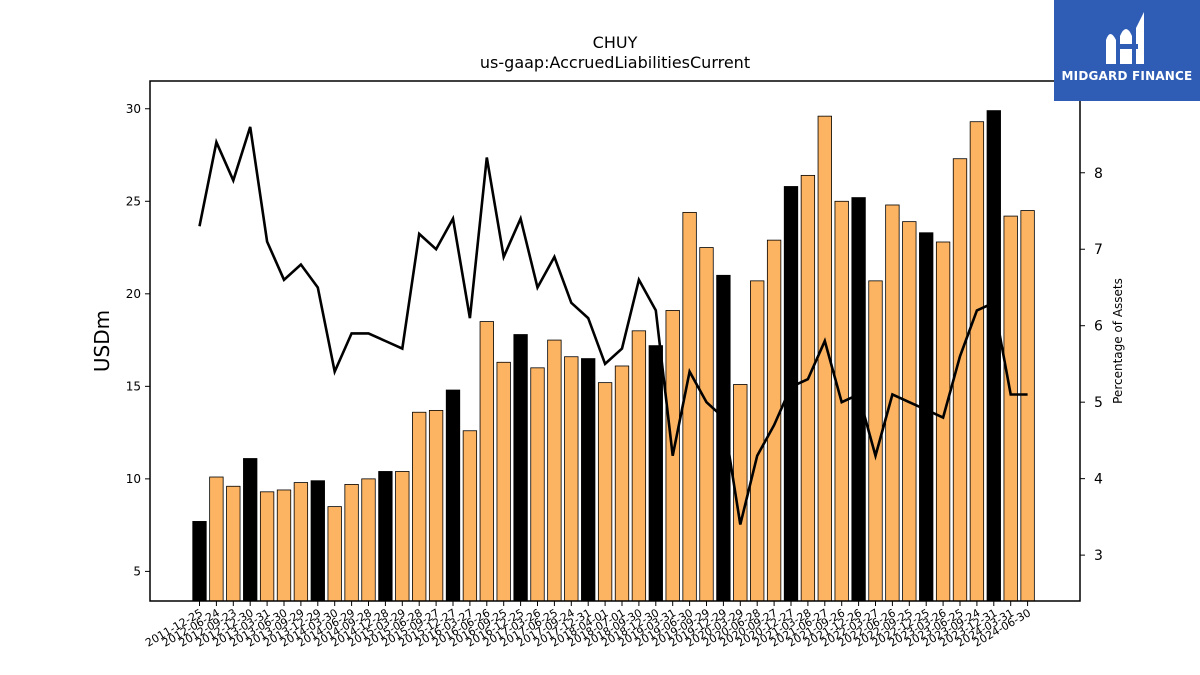  I want to click on y2-tick-label: 7, so click(1098, 250).